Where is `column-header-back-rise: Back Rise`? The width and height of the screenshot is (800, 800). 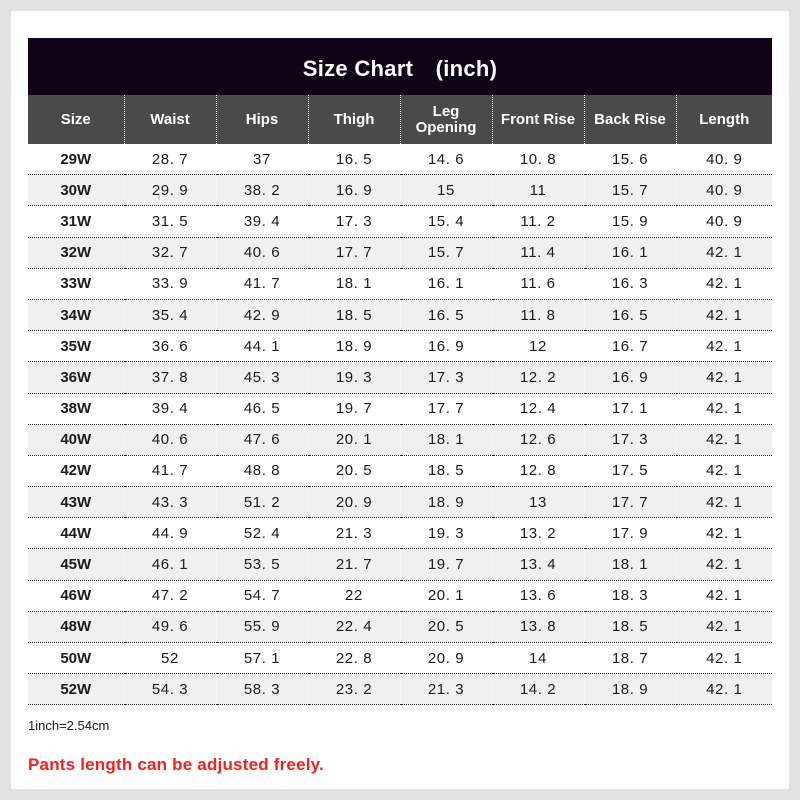 column-header-back-rise: Back Rise is located at coordinates (630, 119).